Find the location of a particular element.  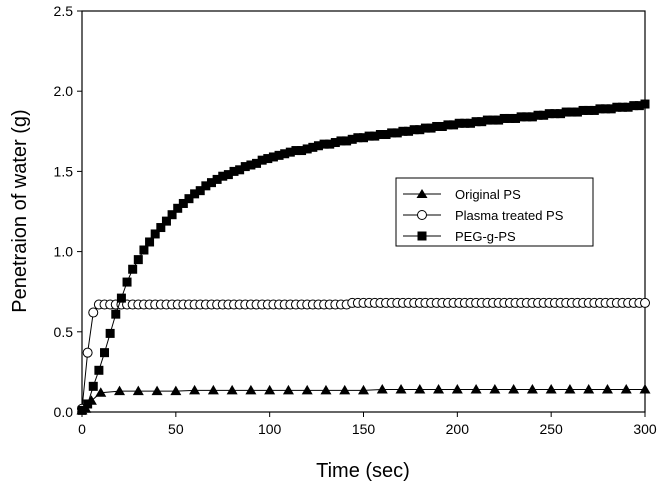

legend-marker-circle-icon is located at coordinates (422, 215).